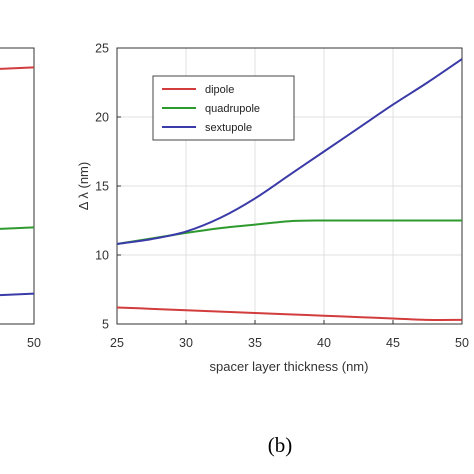 Image resolution: width=474 pixels, height=474 pixels. I want to click on x-tick-label: 50, so click(462, 343).